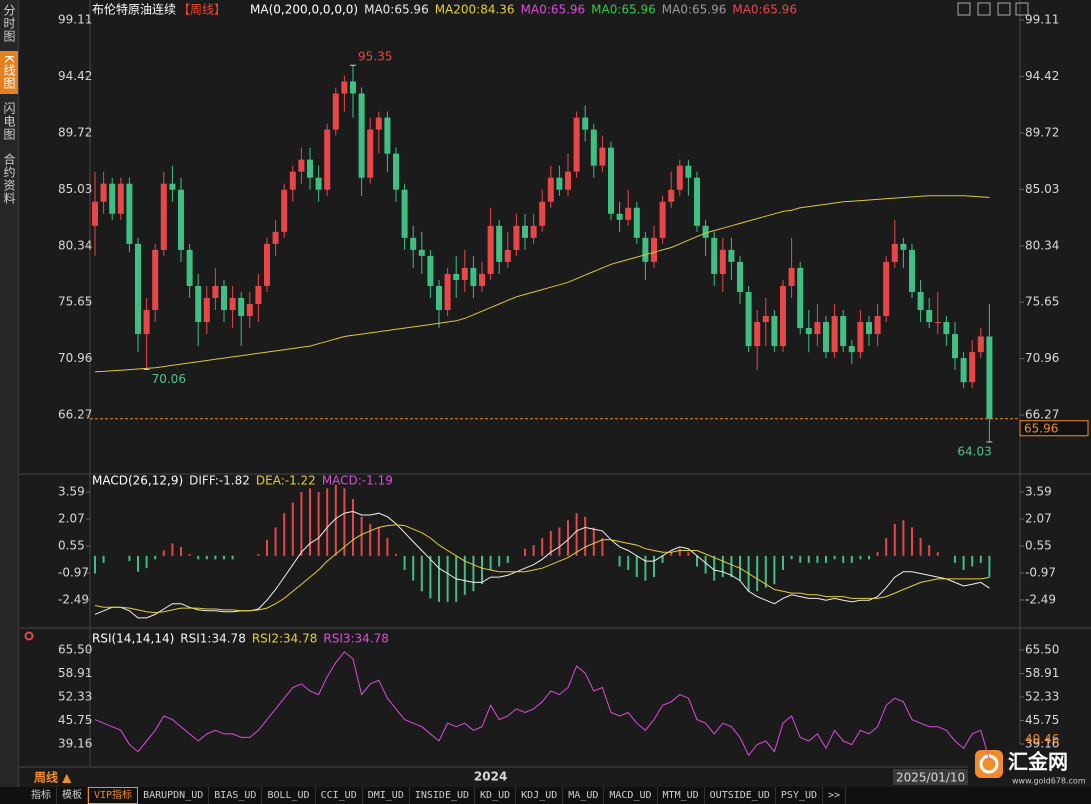 Image resolution: width=1091 pixels, height=804 pixels. I want to click on toolbar-tab: OUTSIDE_UD, so click(740, 795).